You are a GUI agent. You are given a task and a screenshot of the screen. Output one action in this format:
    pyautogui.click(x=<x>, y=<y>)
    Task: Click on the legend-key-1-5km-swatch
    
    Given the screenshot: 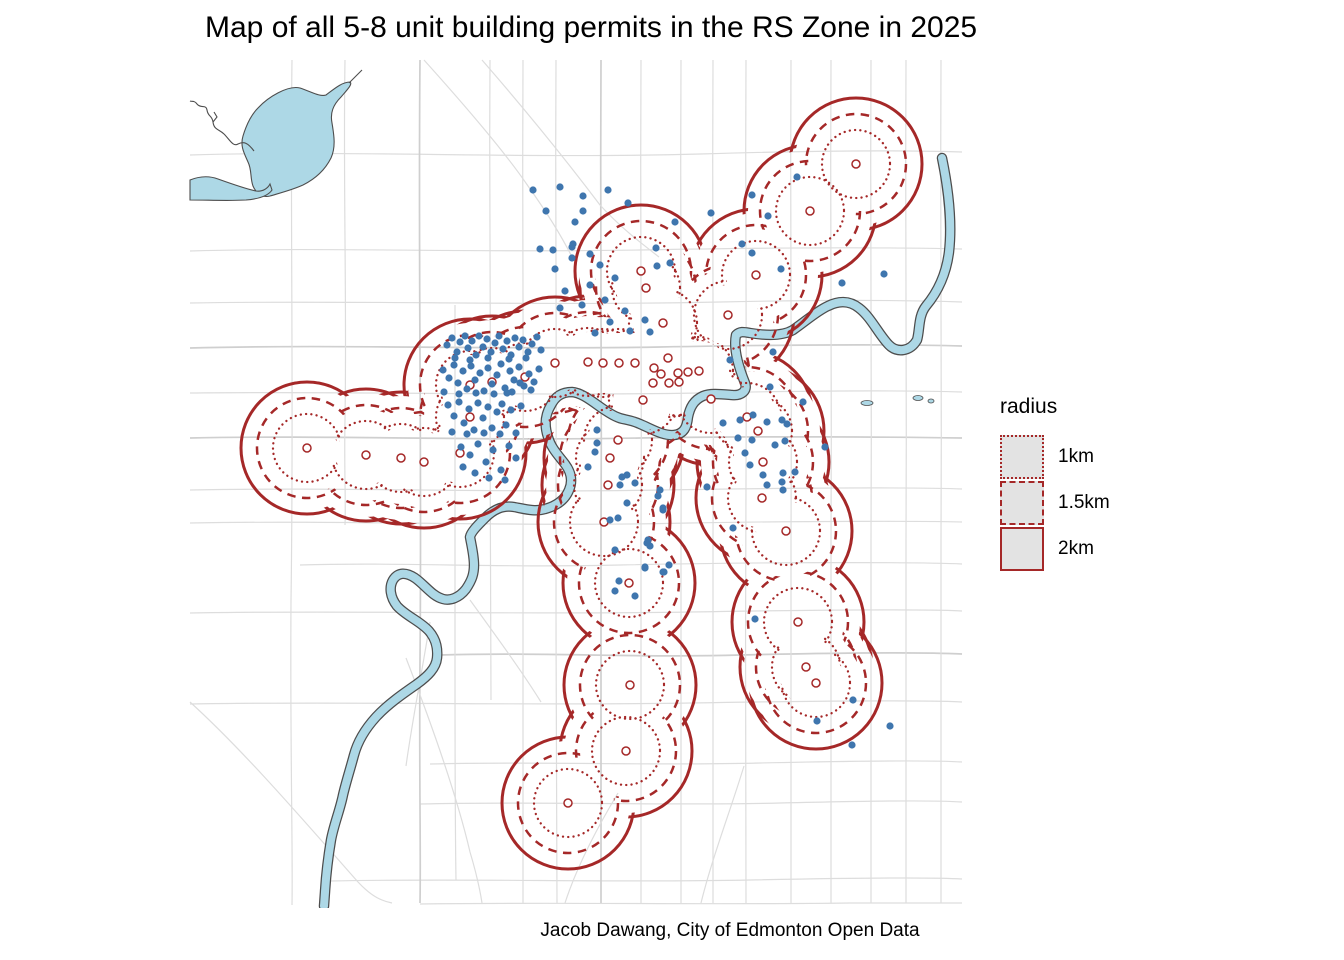 What is the action you would take?
    pyautogui.click(x=1022, y=503)
    